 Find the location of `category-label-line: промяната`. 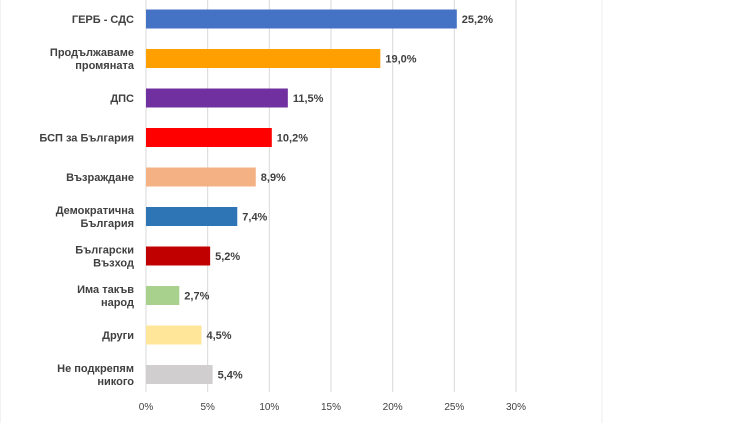

category-label-line: промяната is located at coordinates (105, 66).